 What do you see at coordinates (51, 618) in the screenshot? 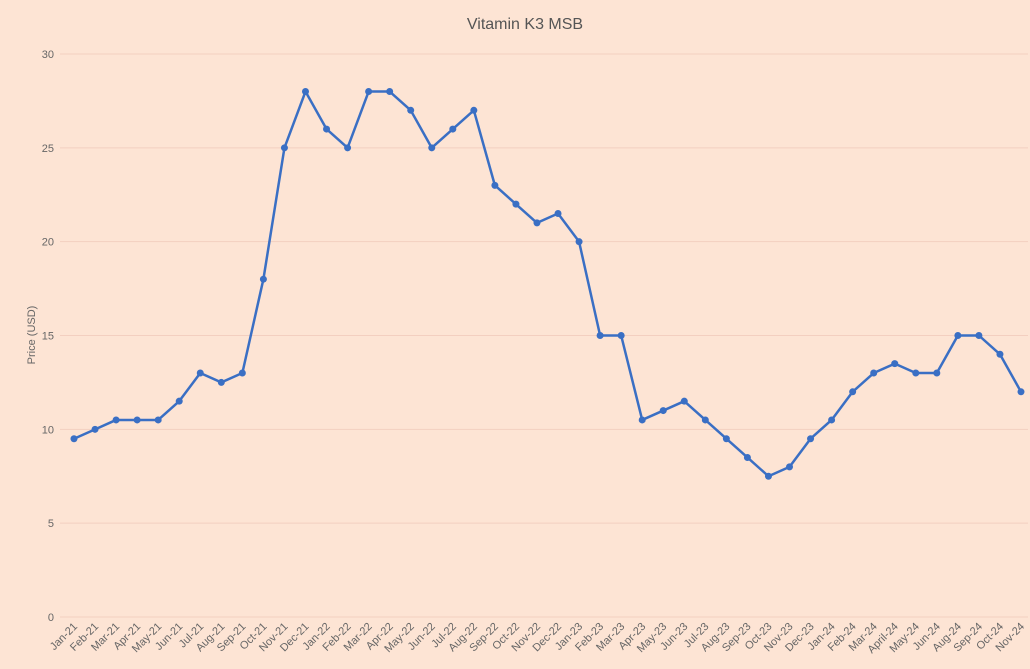
I see `y-tick-label: 0` at bounding box center [51, 618].